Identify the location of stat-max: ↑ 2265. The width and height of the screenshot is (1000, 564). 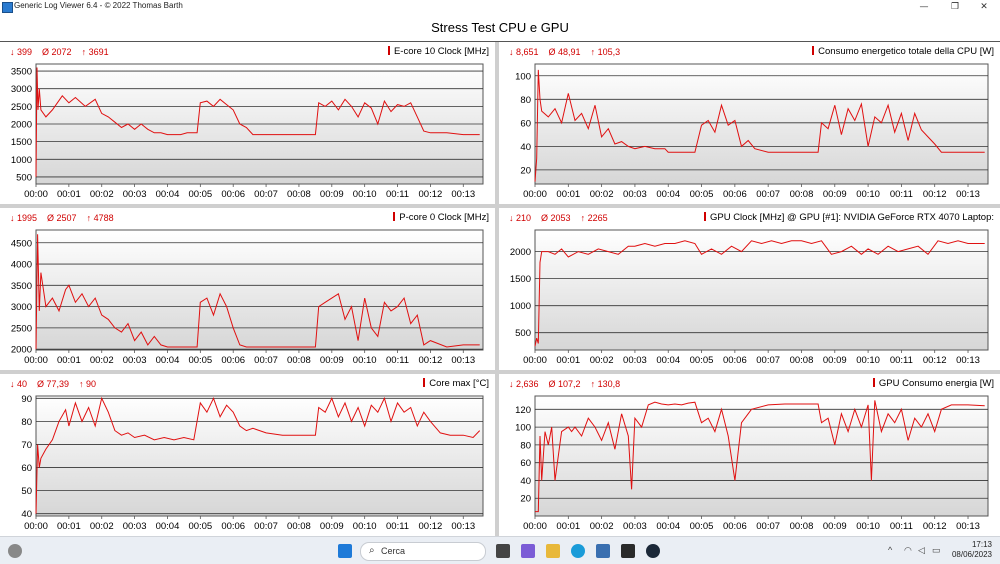
(594, 218).